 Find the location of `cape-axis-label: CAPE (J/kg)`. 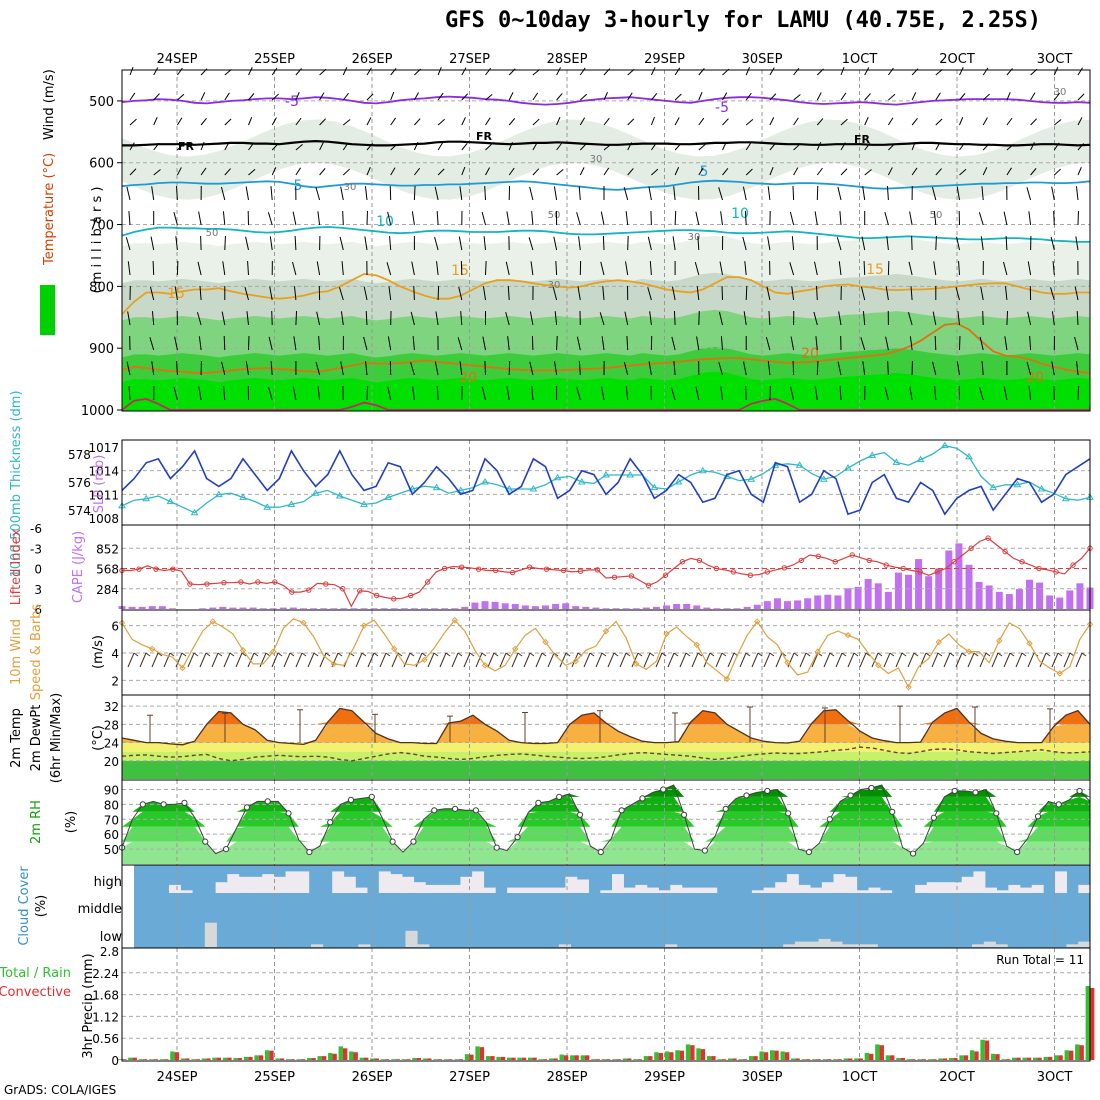

cape-axis-label: CAPE (J/kg) is located at coordinates (78, 567).